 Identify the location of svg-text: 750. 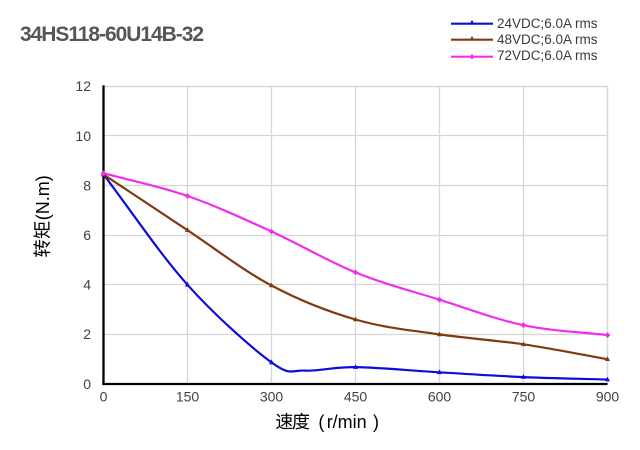
(524, 397).